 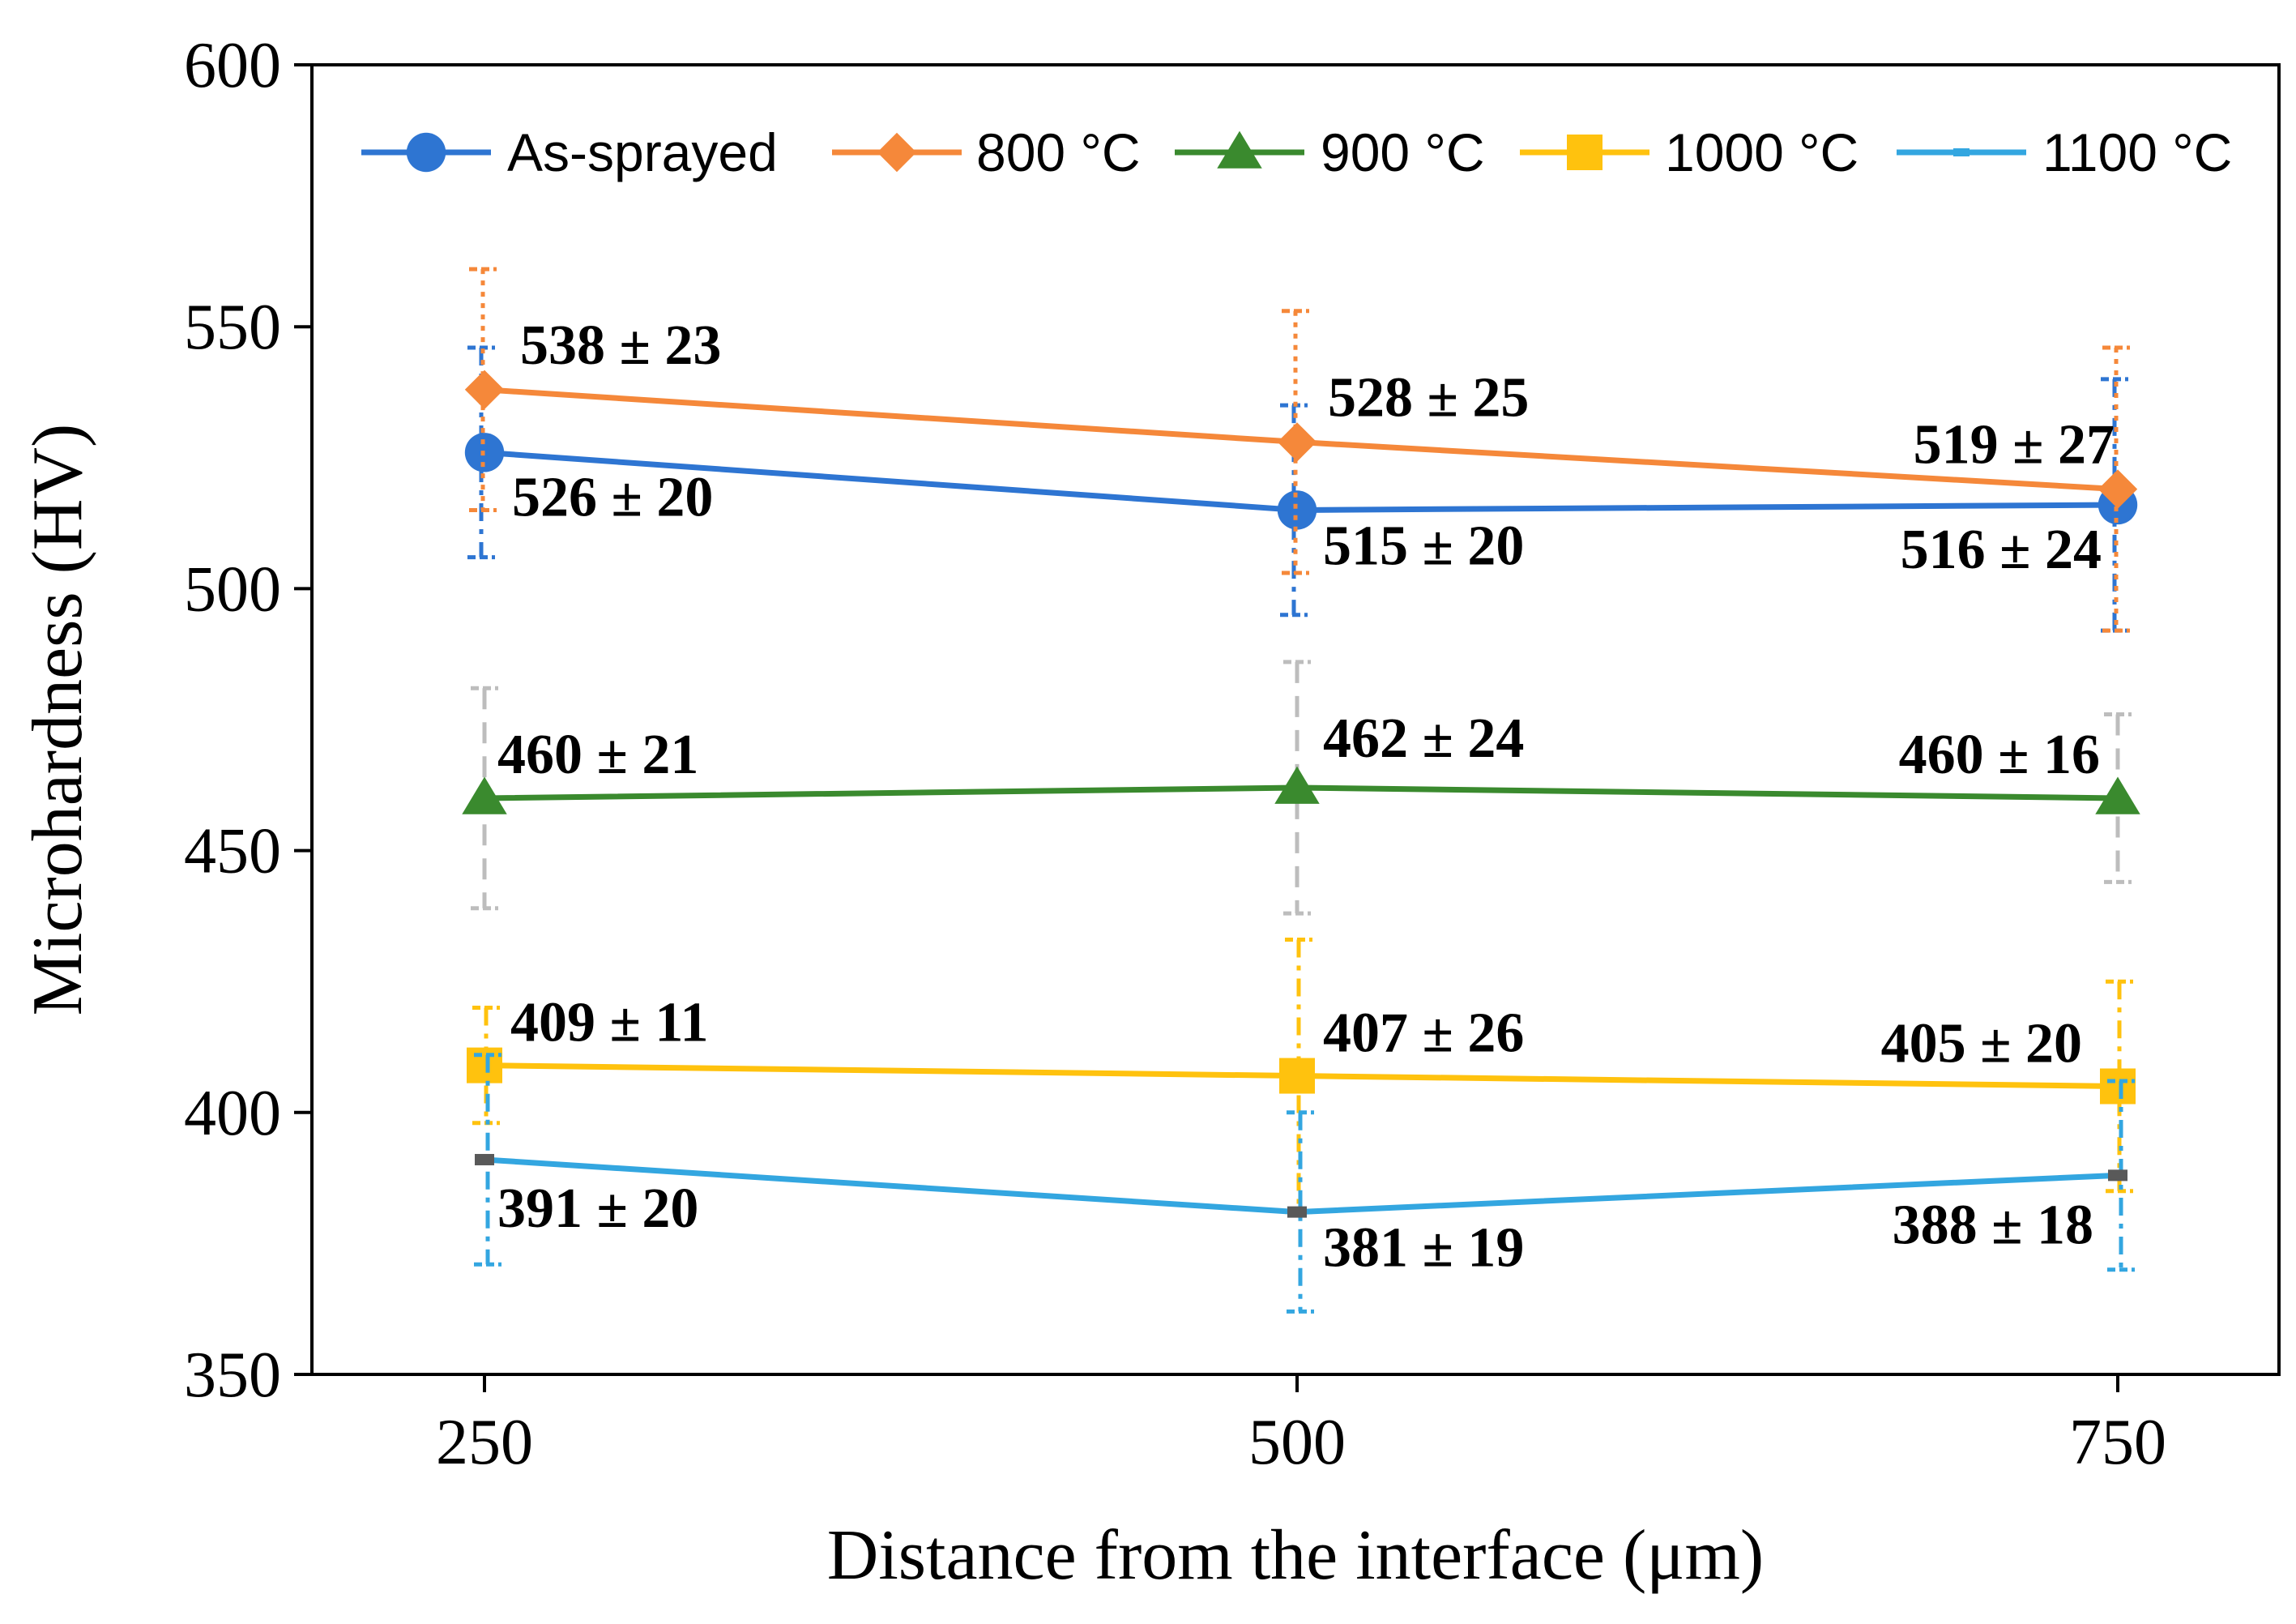 What do you see at coordinates (232, 328) in the screenshot?
I see `y-tick-label: 550` at bounding box center [232, 328].